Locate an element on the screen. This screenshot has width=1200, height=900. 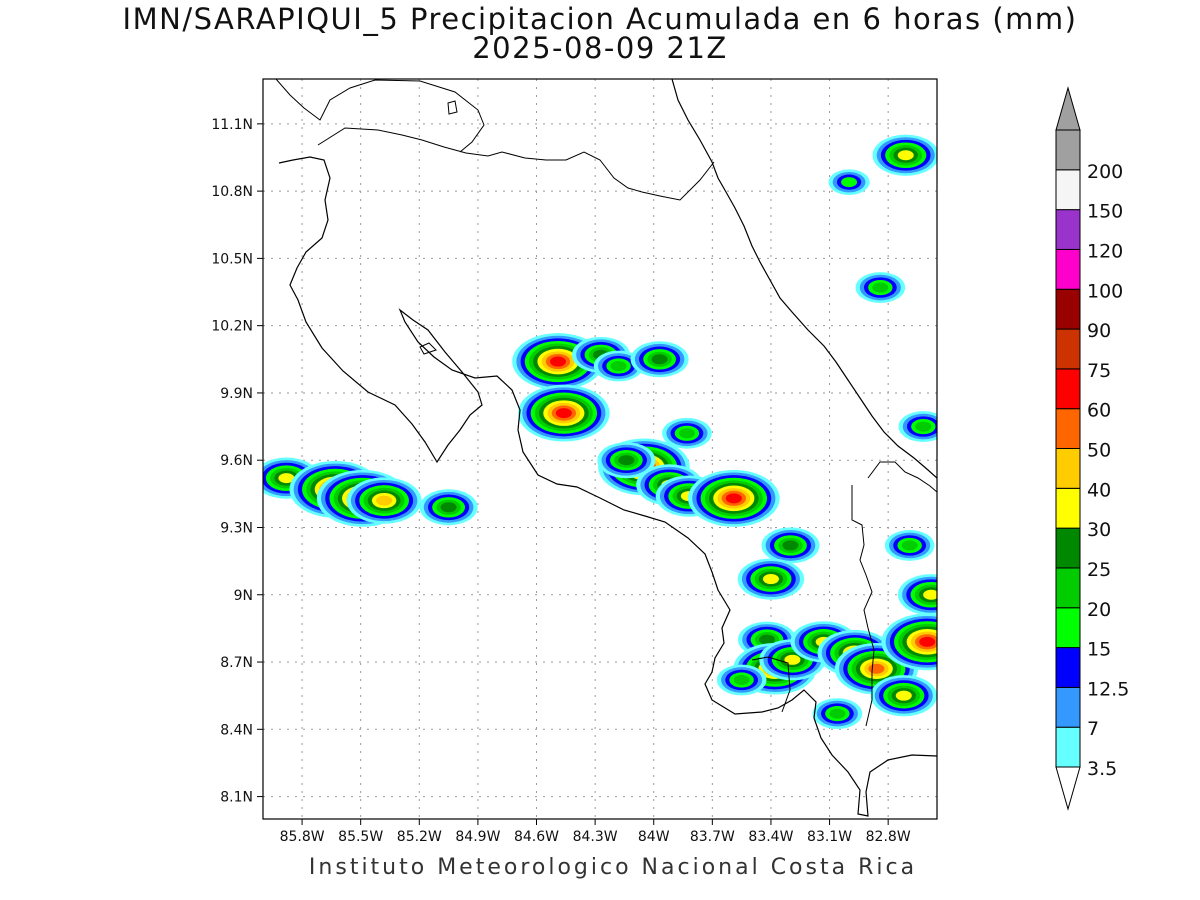
lon-tick-label: 84.9W is located at coordinates (477, 837).